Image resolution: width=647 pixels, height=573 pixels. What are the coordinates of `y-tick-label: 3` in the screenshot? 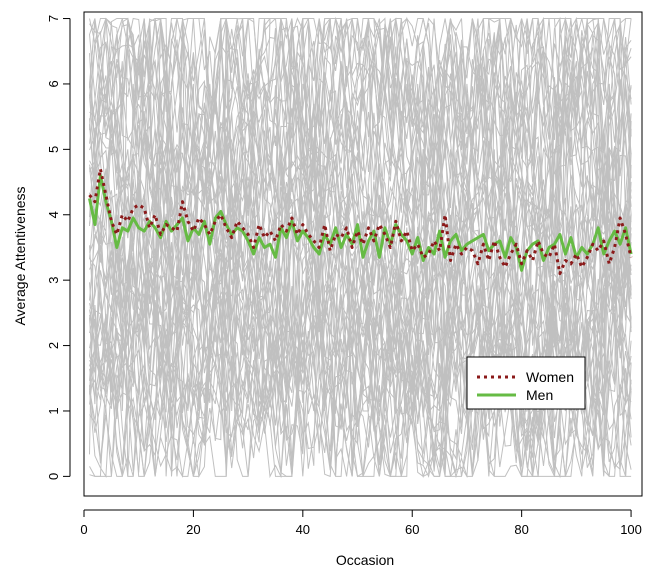 It's located at (53, 280).